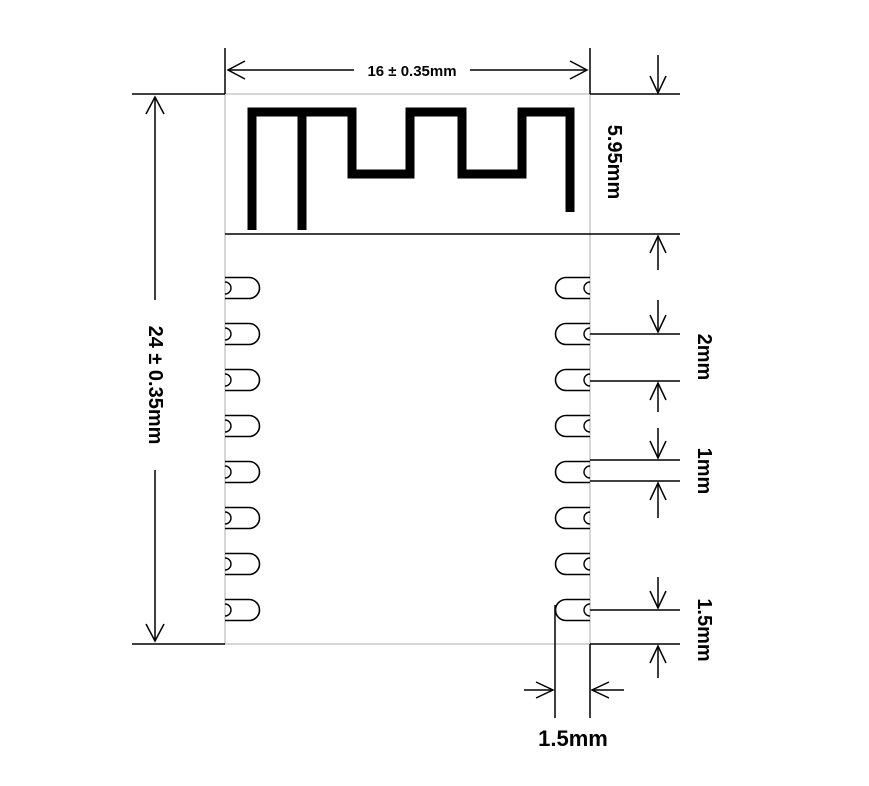 Image resolution: width=869 pixels, height=786 pixels. Describe the element at coordinates (658, 85) in the screenshot. I see `antenna-height-arrow-top` at that location.